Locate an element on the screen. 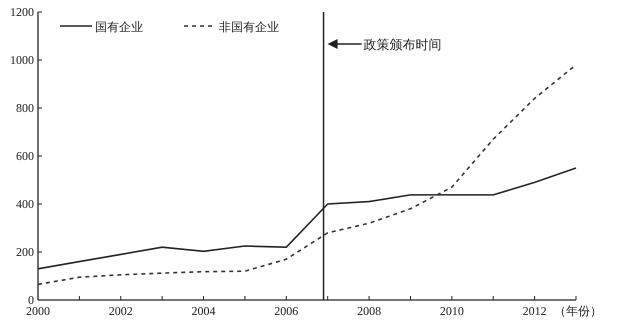 The width and height of the screenshot is (621, 322). y-tick-label: 600 is located at coordinates (25, 156).